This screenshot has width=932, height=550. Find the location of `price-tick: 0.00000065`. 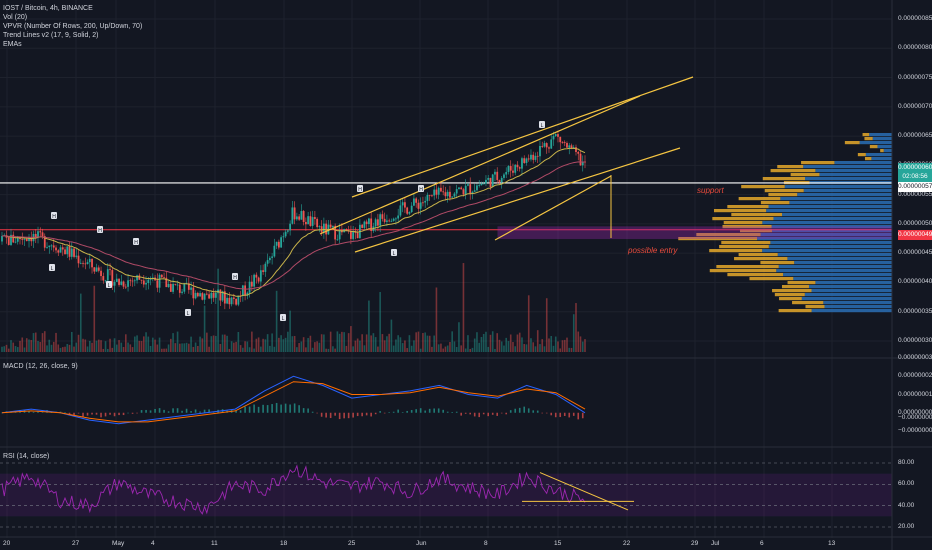

price-tick: 0.00000065 is located at coordinates (915, 136).